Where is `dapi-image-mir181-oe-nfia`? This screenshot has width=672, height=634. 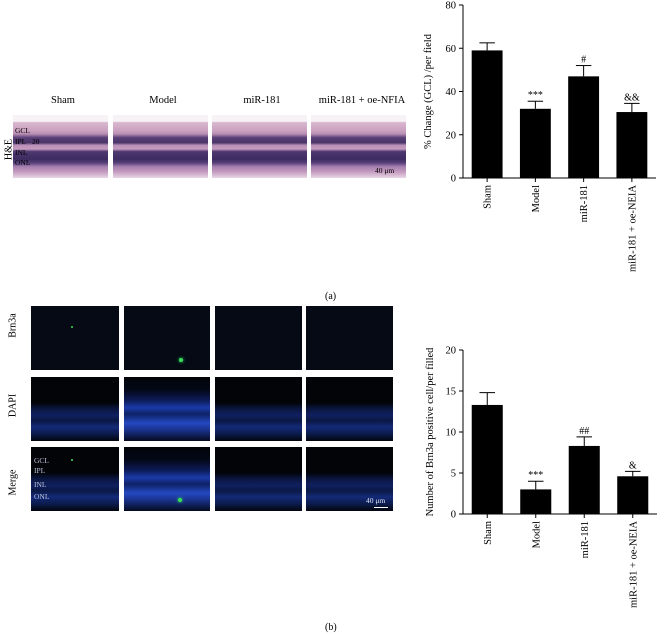 dapi-image-mir181-oe-nfia is located at coordinates (349, 409).